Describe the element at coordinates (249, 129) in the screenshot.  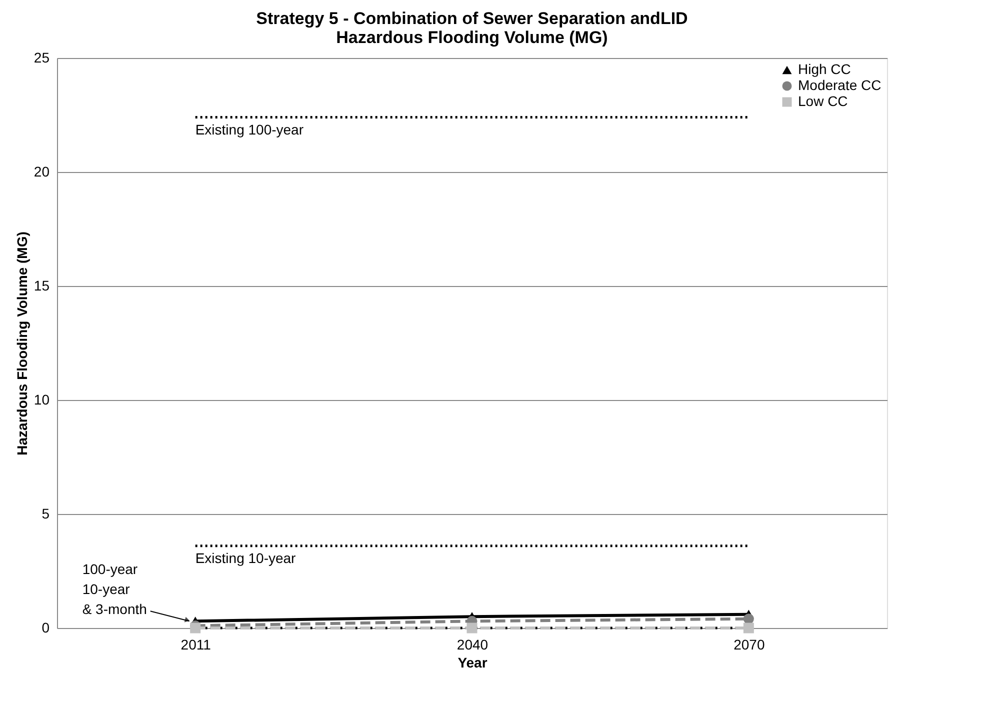
I see `ref-line-label: Existing 100-year` at that location.